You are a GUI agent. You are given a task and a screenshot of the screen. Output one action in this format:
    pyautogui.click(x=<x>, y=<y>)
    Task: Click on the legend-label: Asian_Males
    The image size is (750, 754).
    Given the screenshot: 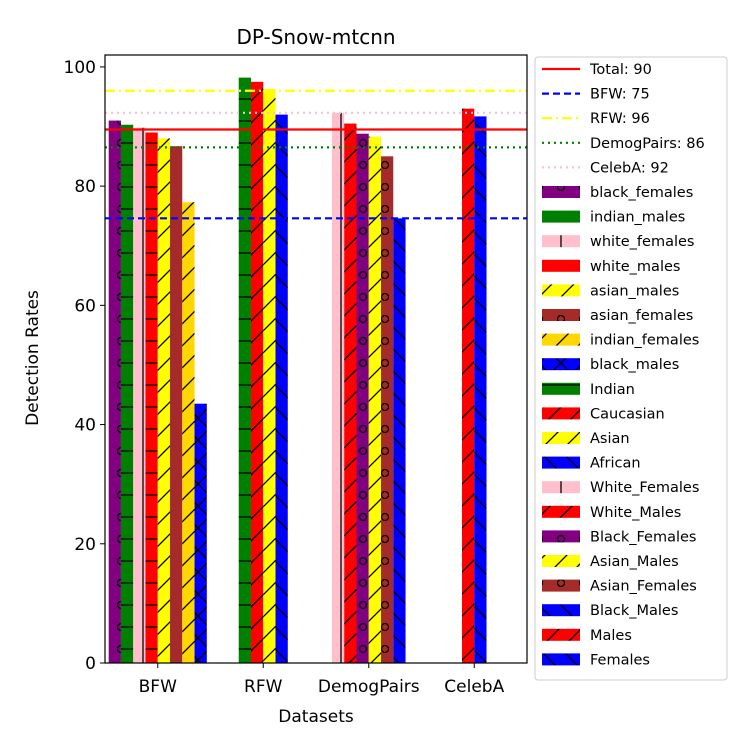 What is the action you would take?
    pyautogui.click(x=634, y=562)
    